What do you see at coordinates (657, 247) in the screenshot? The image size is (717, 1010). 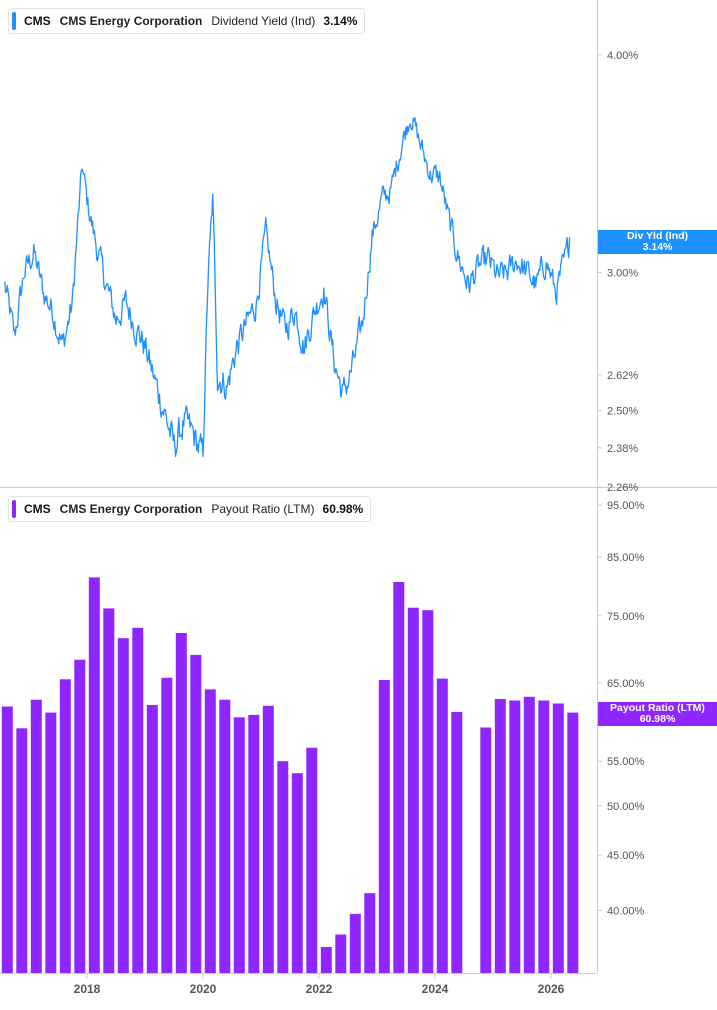 I see `flag-value: 3.14%` at bounding box center [657, 247].